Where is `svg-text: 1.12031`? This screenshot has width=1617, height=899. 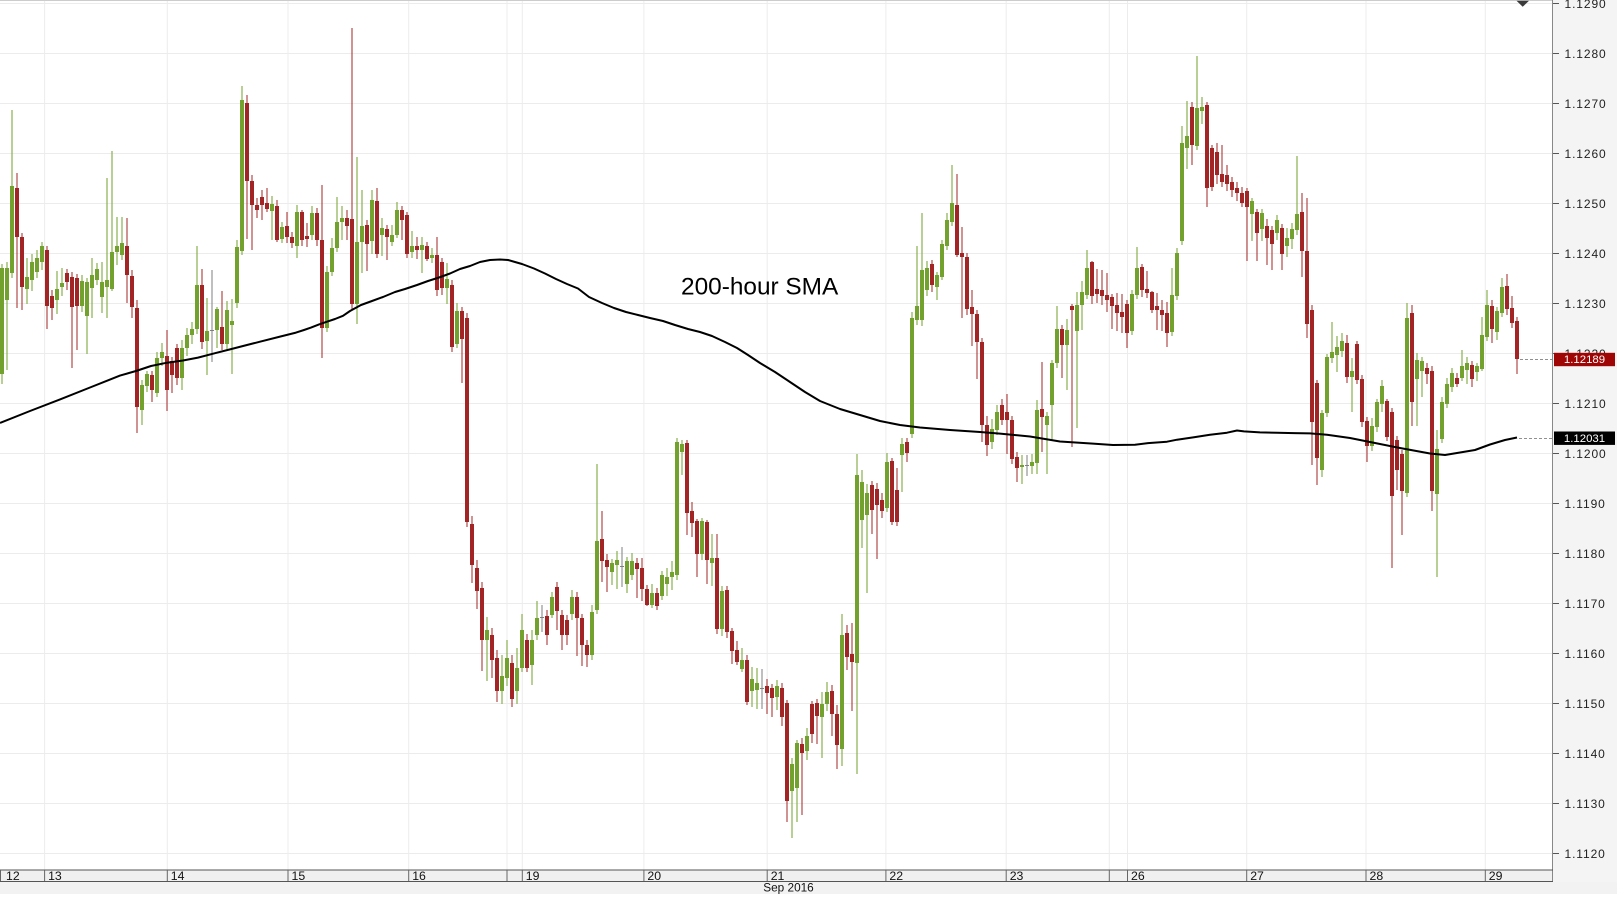 svg-text: 1.12031 is located at coordinates (1584, 439).